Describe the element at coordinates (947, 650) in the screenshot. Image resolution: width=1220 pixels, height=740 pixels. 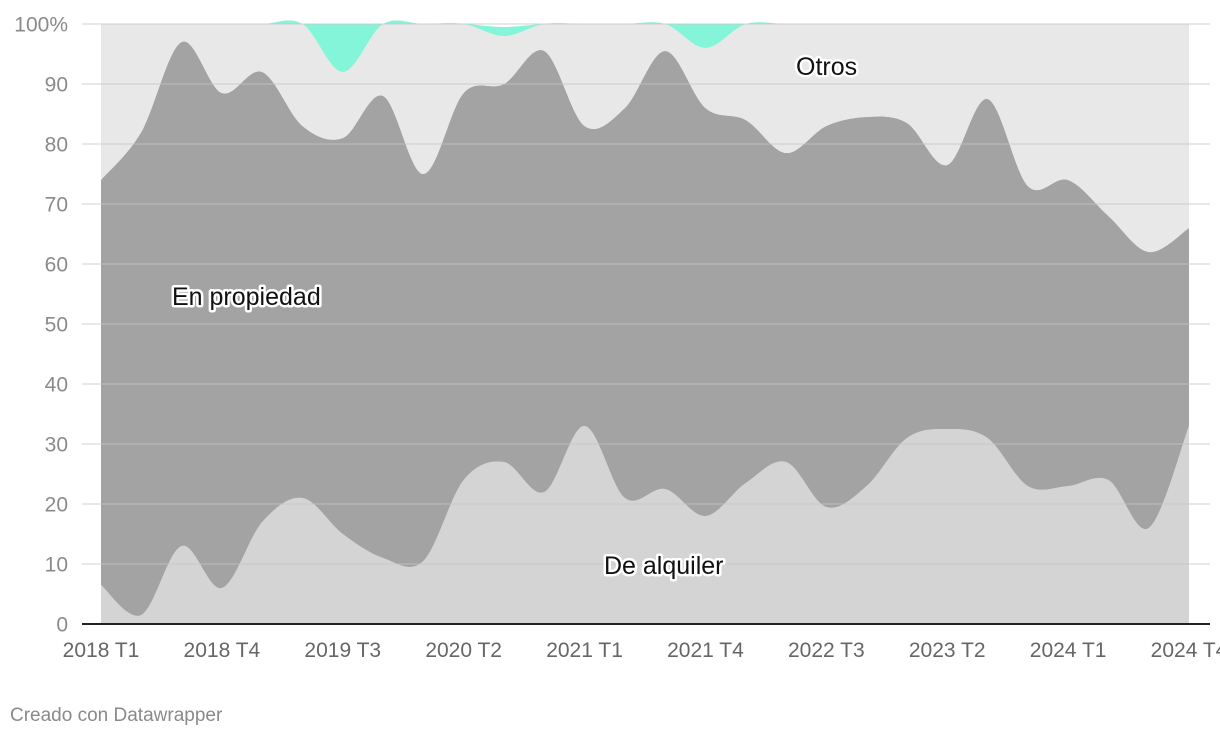
I see `x-tick-label: 2023 T2` at that location.